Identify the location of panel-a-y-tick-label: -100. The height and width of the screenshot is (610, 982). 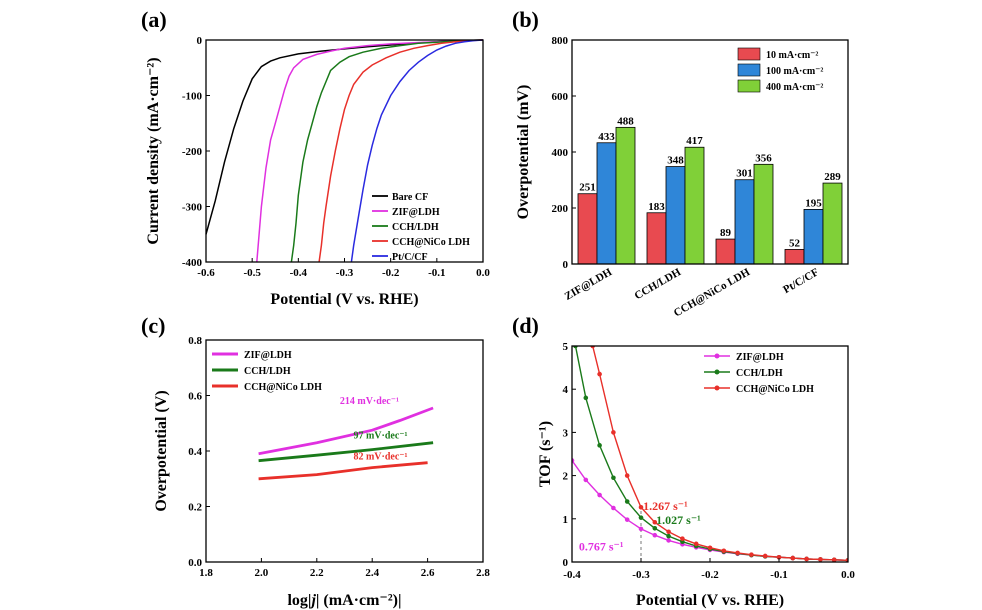
(192, 97).